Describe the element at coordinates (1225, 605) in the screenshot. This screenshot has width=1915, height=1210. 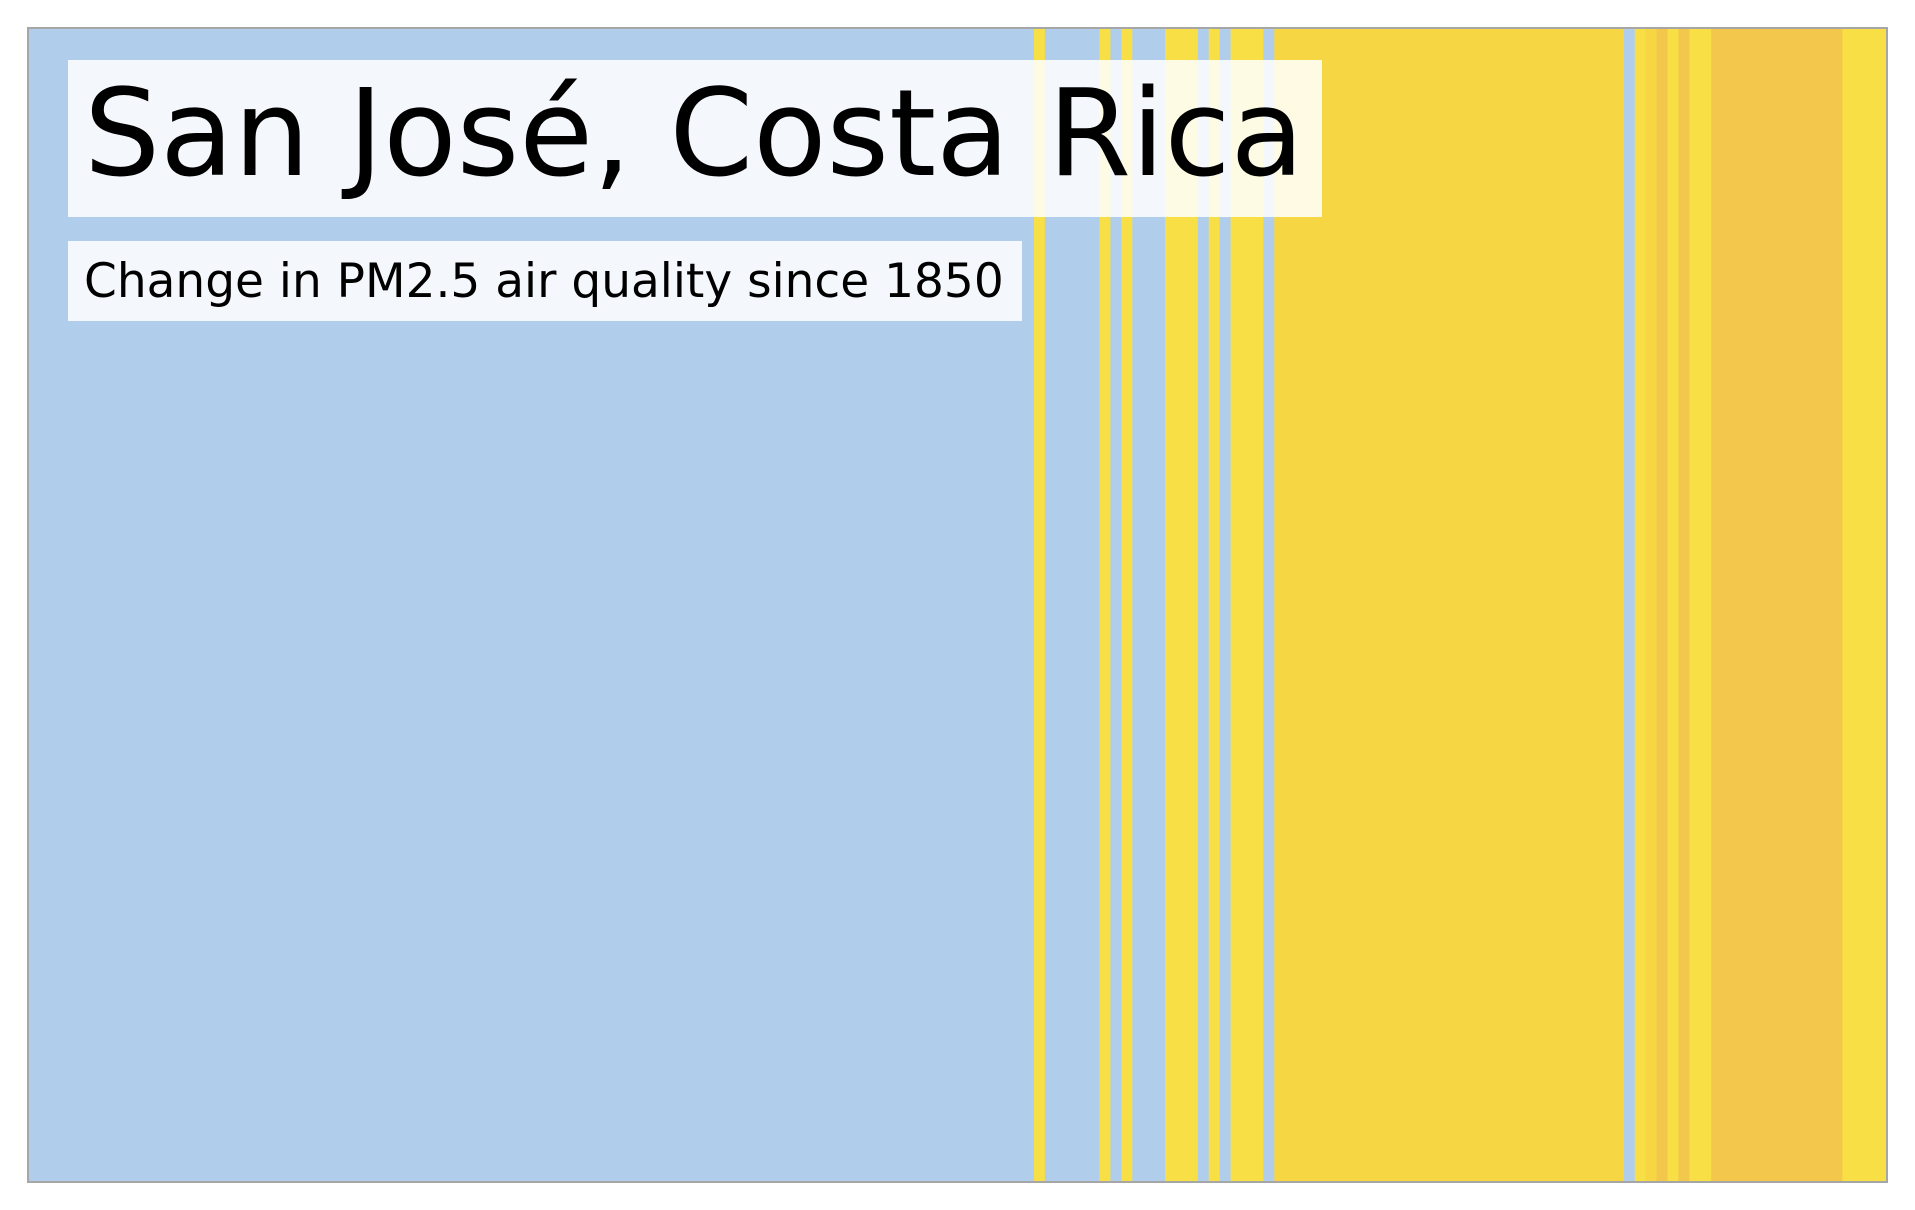
I see `stripe-1959` at that location.